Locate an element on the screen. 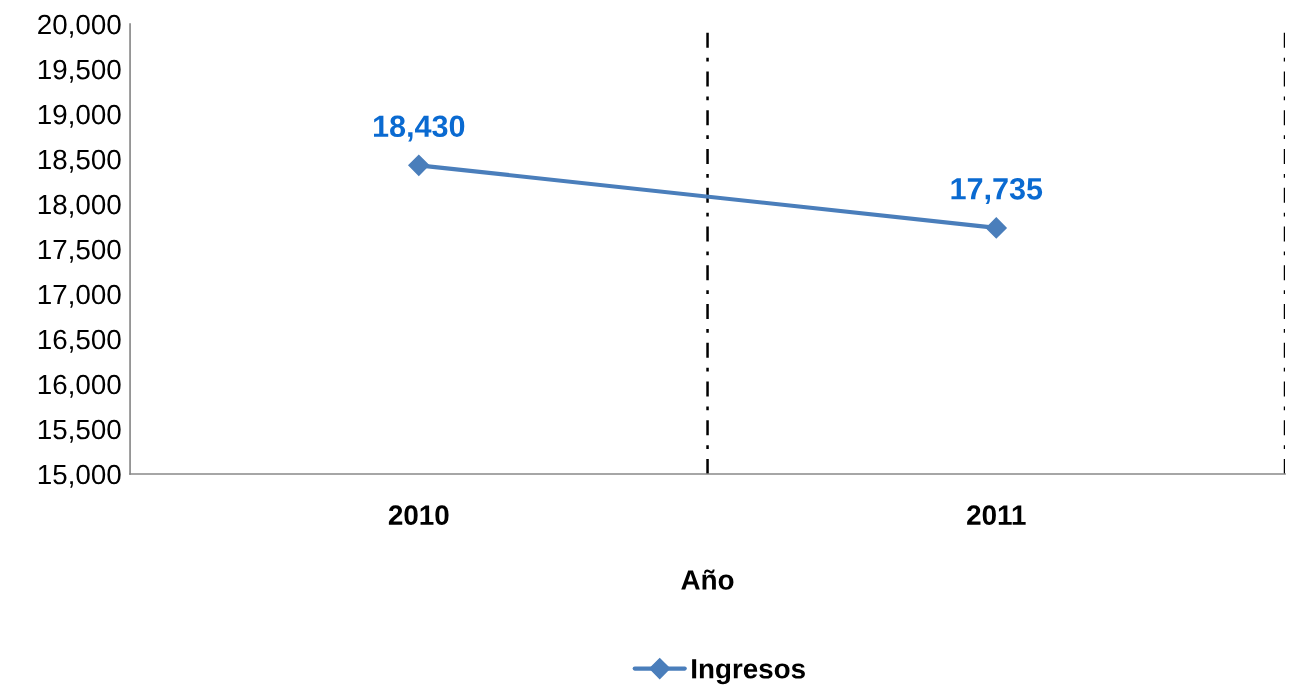 Image resolution: width=1298 pixels, height=687 pixels. y-tick-label: 18,000 is located at coordinates (79, 206).